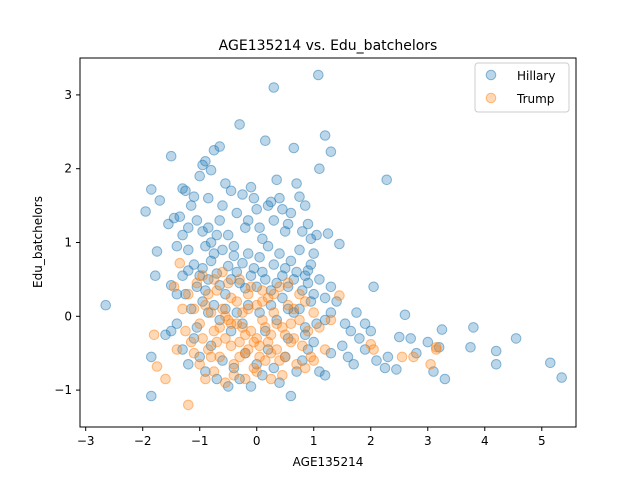  What do you see at coordinates (68, 316) in the screenshot?
I see `y-tick-label: 0` at bounding box center [68, 316].